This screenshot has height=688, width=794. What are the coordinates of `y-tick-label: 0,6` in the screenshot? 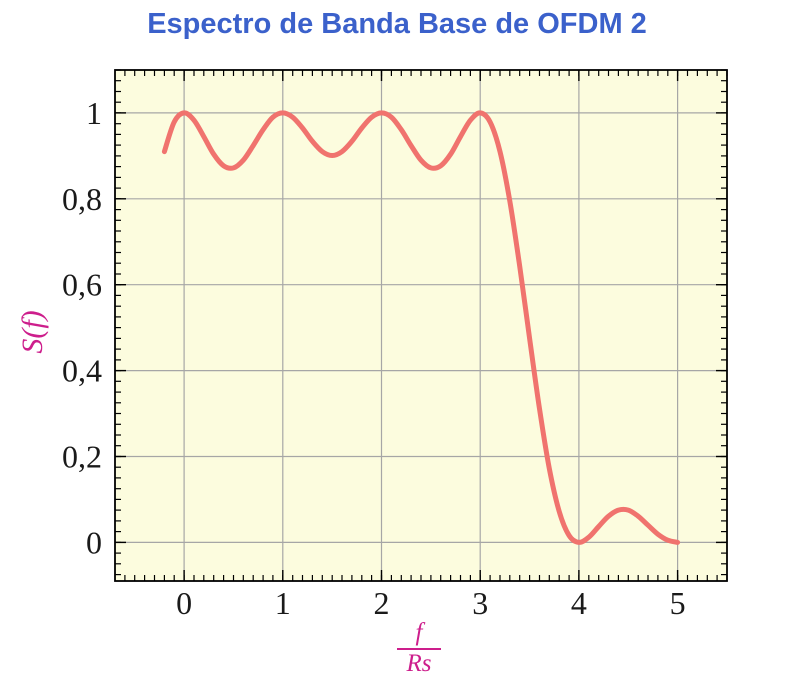 It's located at (82, 285).